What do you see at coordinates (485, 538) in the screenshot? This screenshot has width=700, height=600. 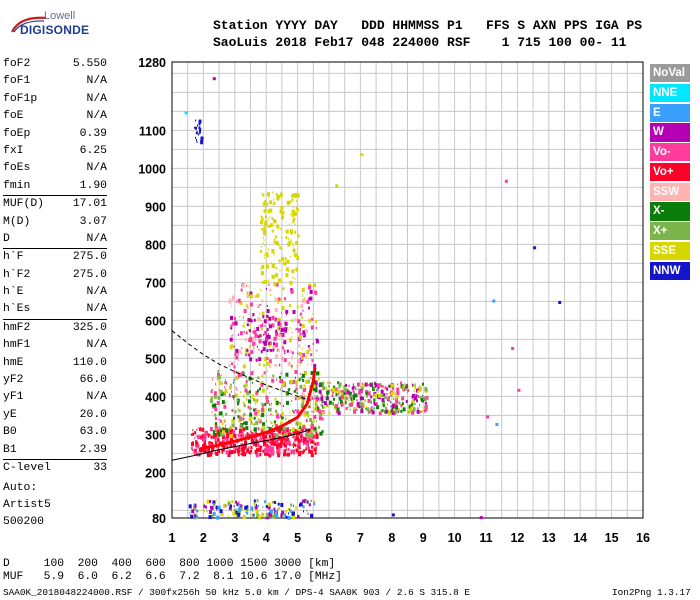 I see `x-tick-label: 11` at bounding box center [485, 538].